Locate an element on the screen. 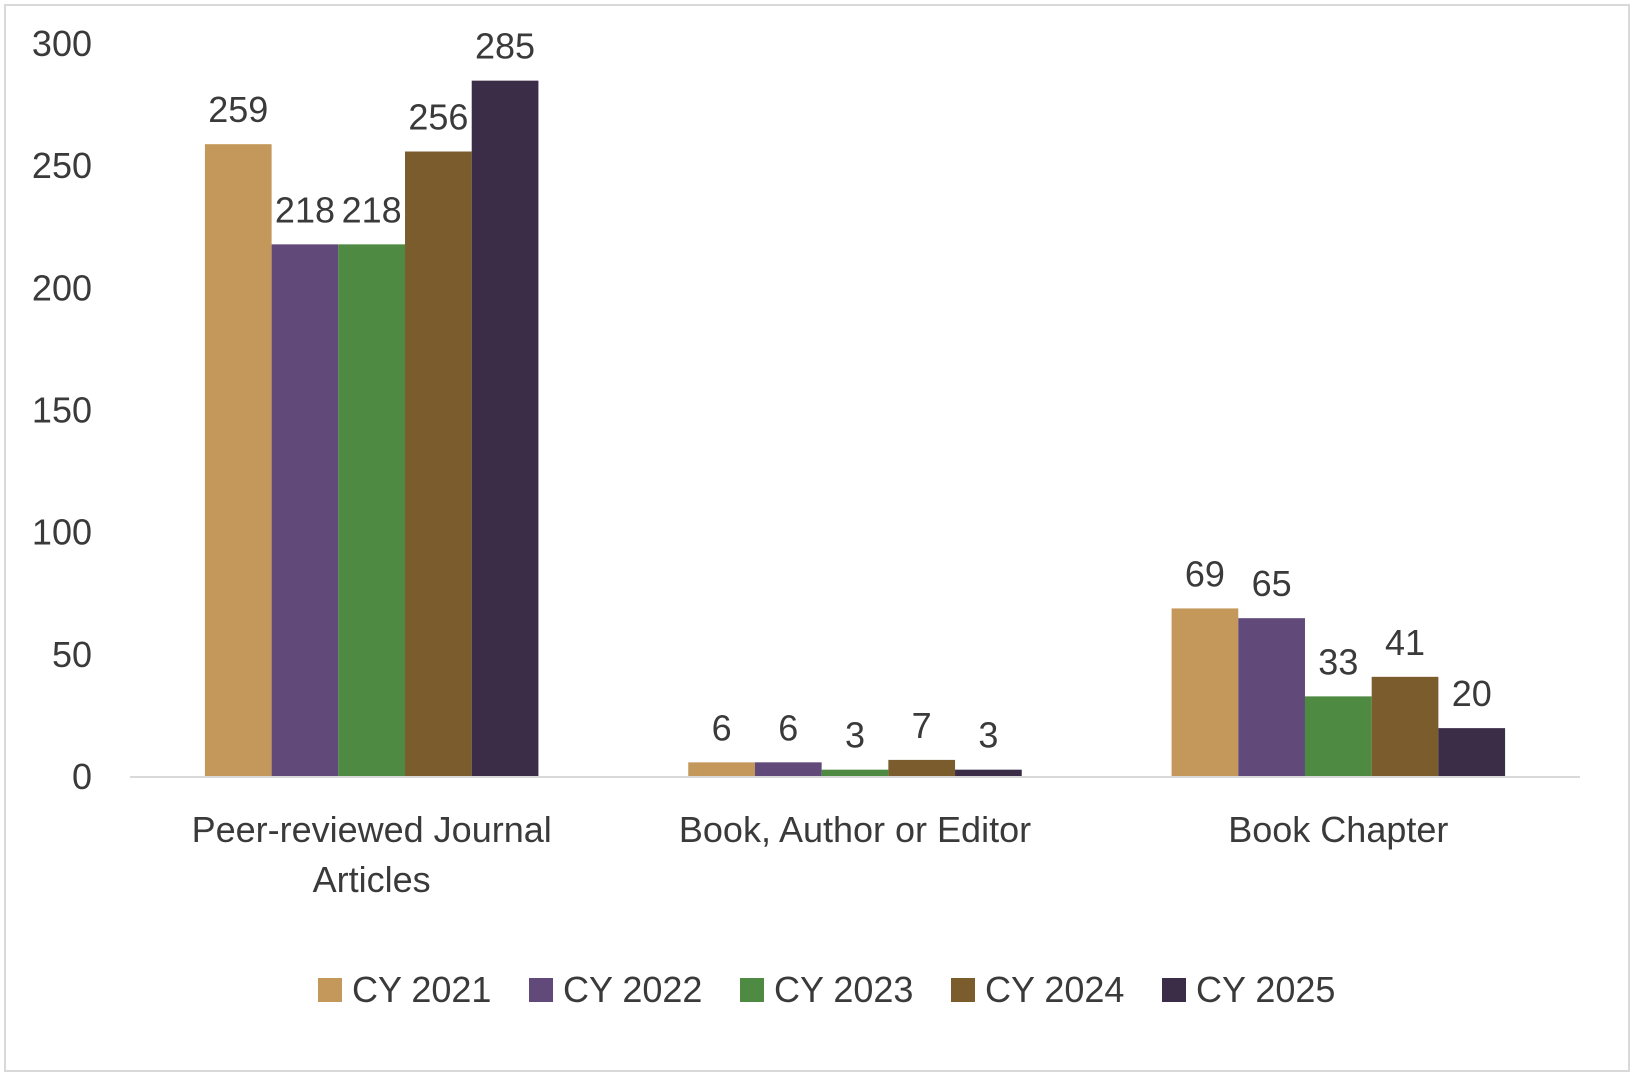 Image resolution: width=1636 pixels, height=1077 pixels. y-tick-label: 200 is located at coordinates (62, 287).